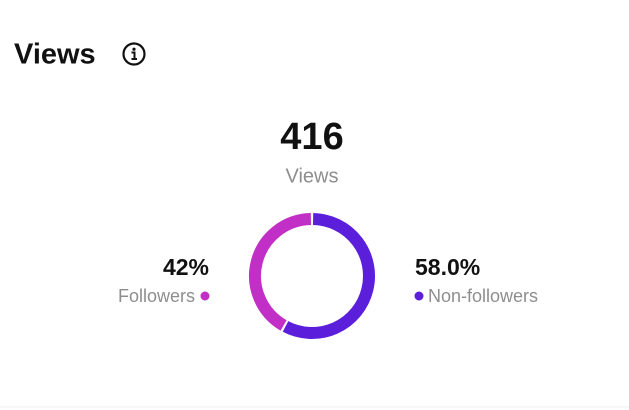  Describe the element at coordinates (55, 55) in the screenshot. I see `card-title: Views` at that location.